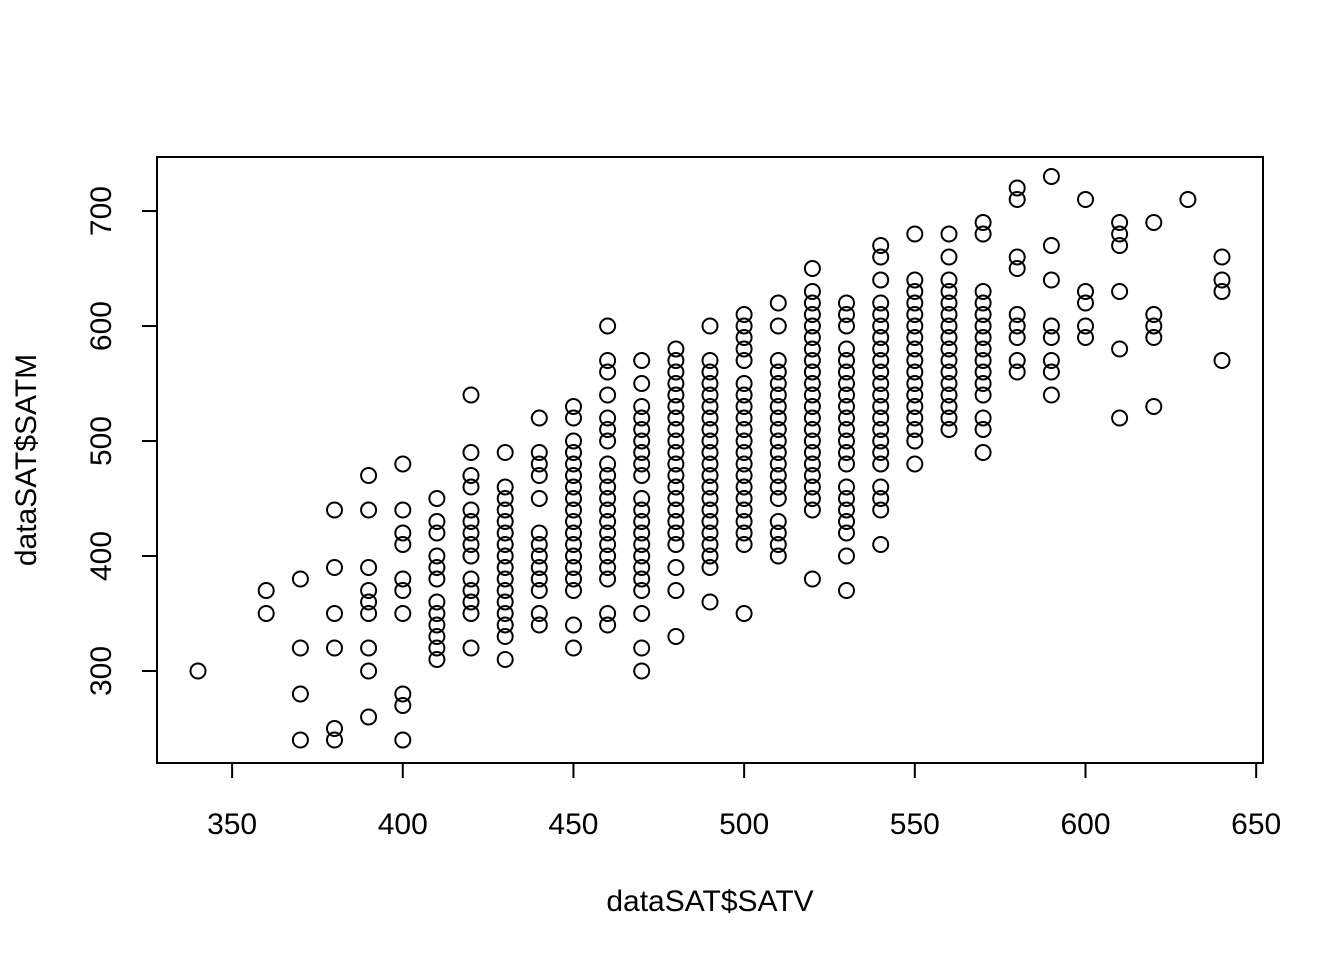 Image resolution: width=1344 pixels, height=960 pixels. I want to click on x-tick-label: 600, so click(1085, 824).